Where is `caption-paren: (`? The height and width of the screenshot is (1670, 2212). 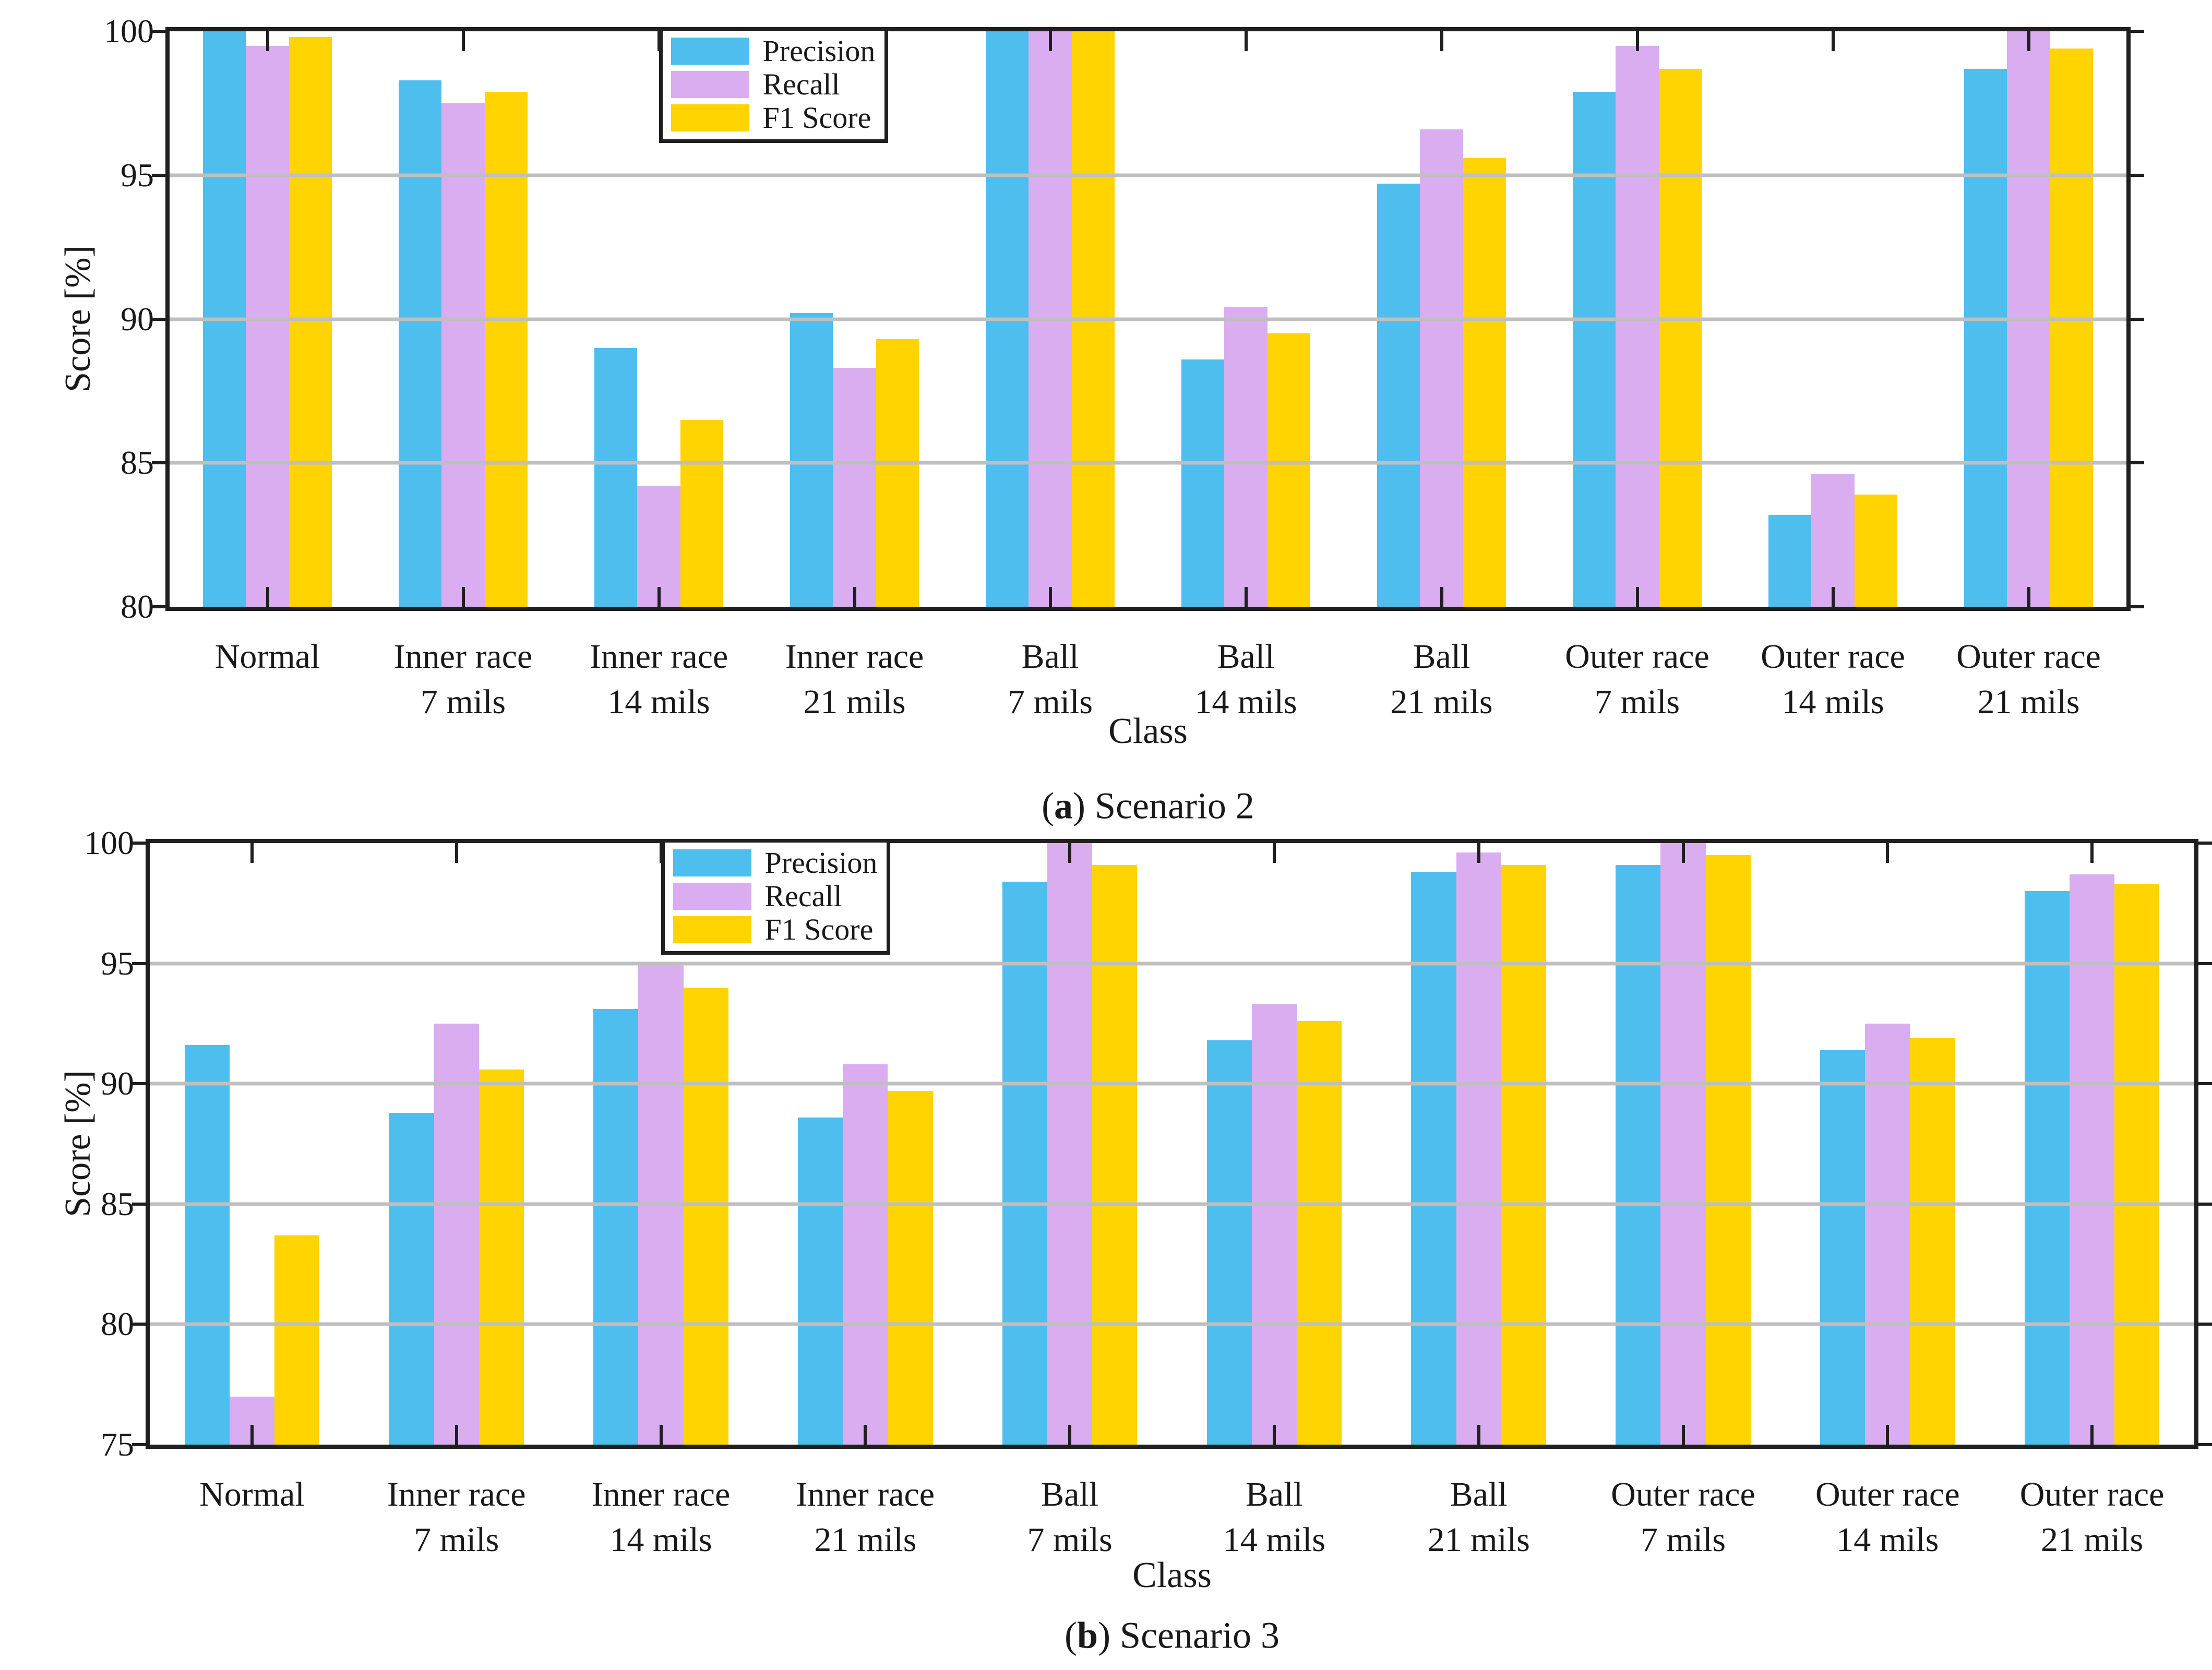
caption-paren: ( is located at coordinates (1048, 806).